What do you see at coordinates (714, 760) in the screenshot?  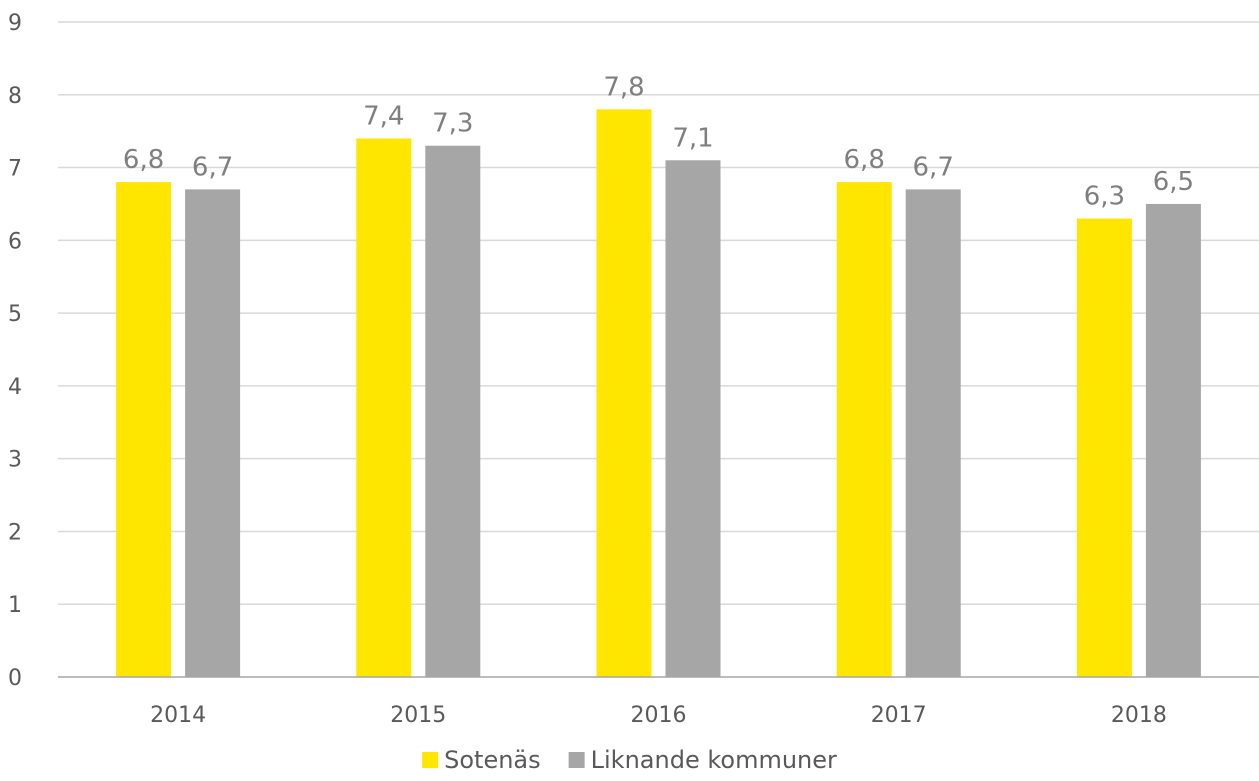 I see `legend-label: Liknande kommuner` at bounding box center [714, 760].